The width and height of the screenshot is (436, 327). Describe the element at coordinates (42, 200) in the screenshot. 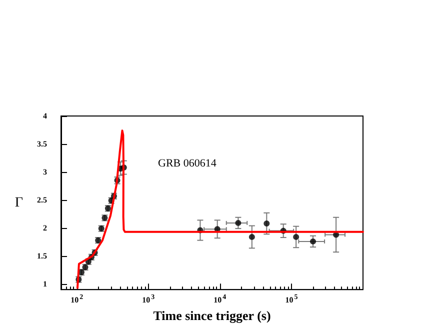

I see `y-tick-label: 2.5` at that location.